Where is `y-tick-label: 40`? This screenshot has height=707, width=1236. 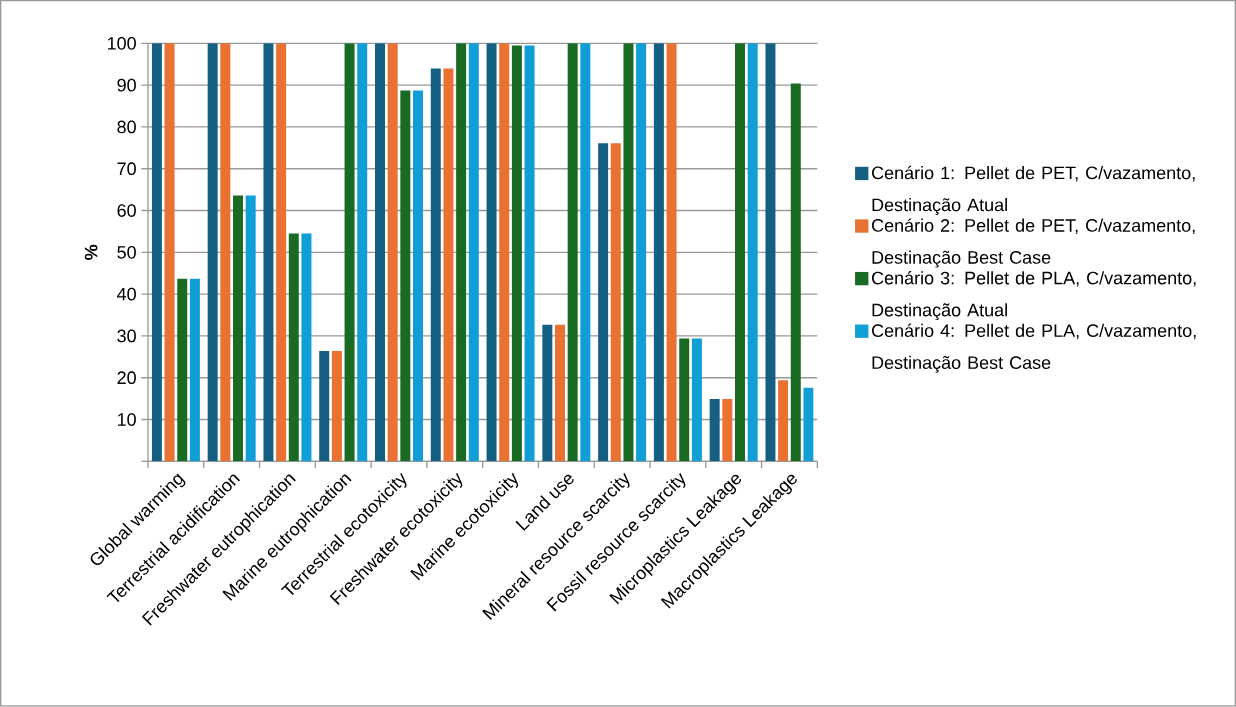
y-tick-label: 40 is located at coordinates (126, 294).